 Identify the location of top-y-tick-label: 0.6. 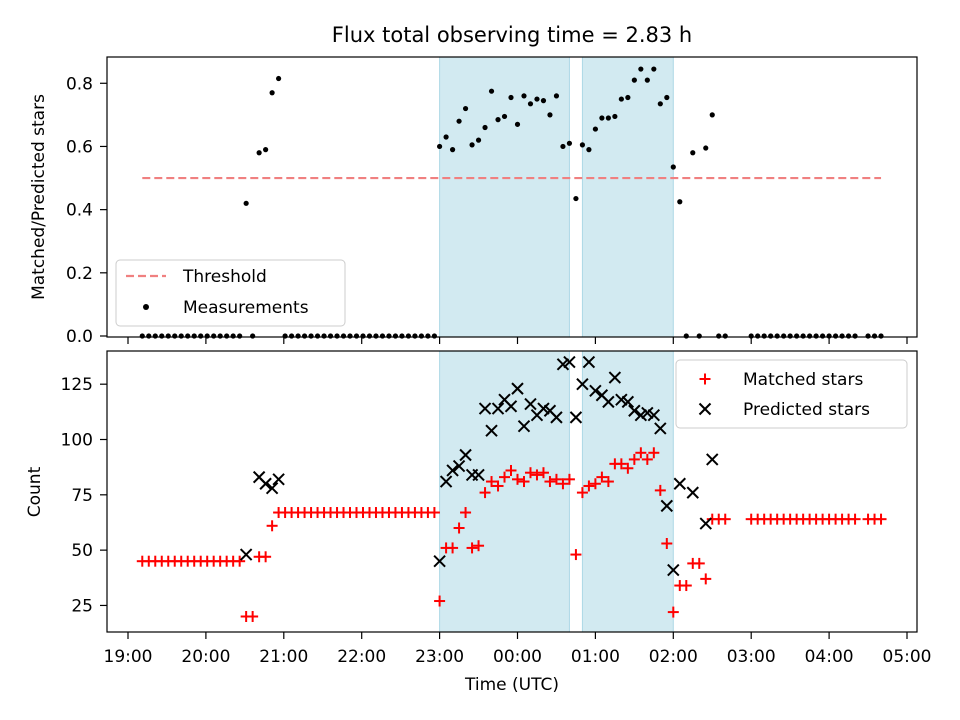
(79, 147).